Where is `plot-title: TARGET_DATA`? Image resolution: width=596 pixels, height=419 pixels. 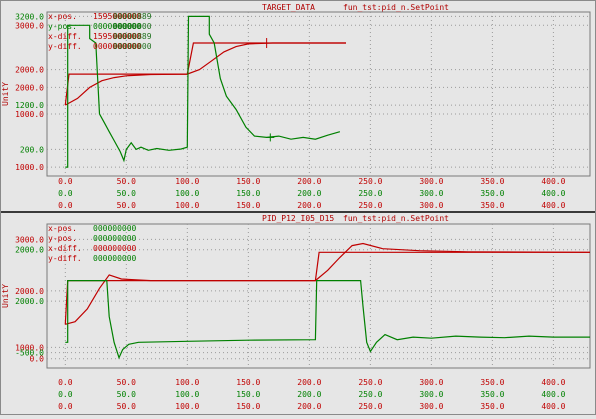 plot-title: TARGET_DATA is located at coordinates (288, 7).